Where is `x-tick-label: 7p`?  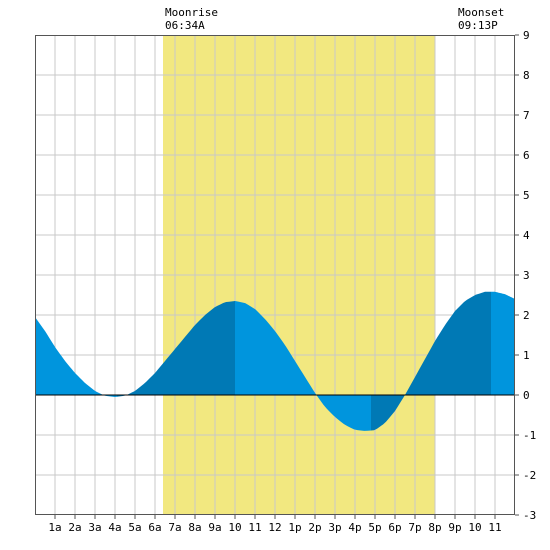
x-tick-label: 7p is located at coordinates (414, 527).